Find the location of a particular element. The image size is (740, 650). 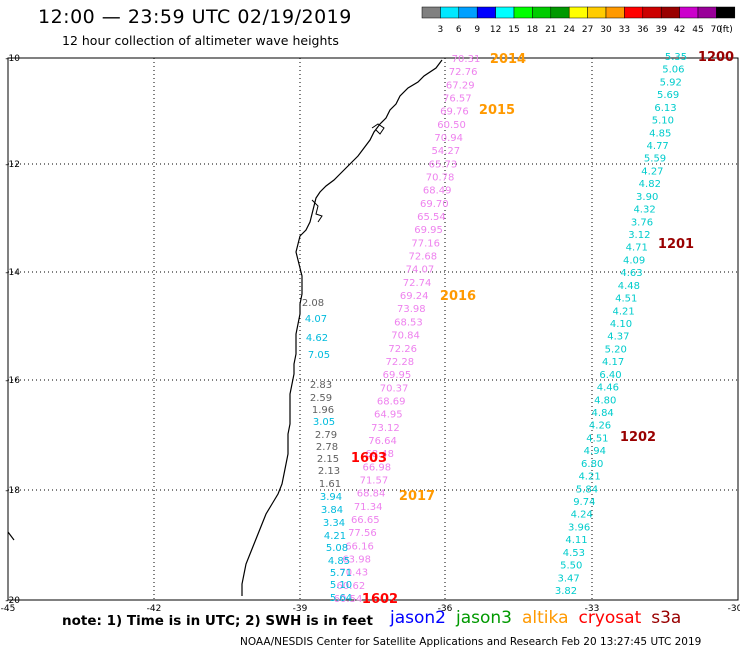

swh-value: 4.71 is located at coordinates (637, 248).